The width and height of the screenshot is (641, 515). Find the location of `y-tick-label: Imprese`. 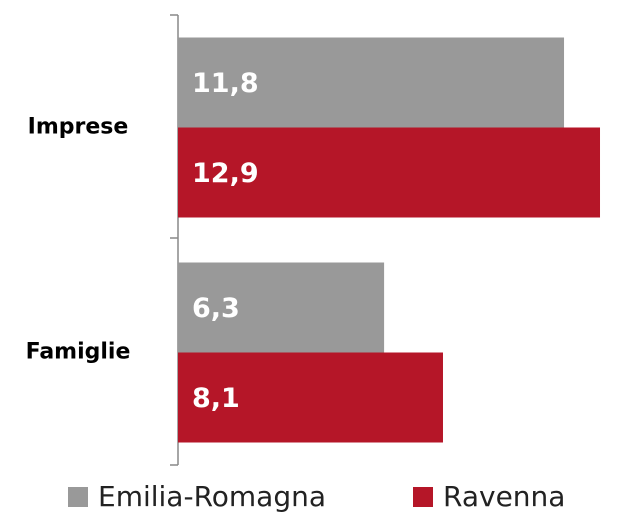

y-tick-label: Imprese is located at coordinates (78, 127).